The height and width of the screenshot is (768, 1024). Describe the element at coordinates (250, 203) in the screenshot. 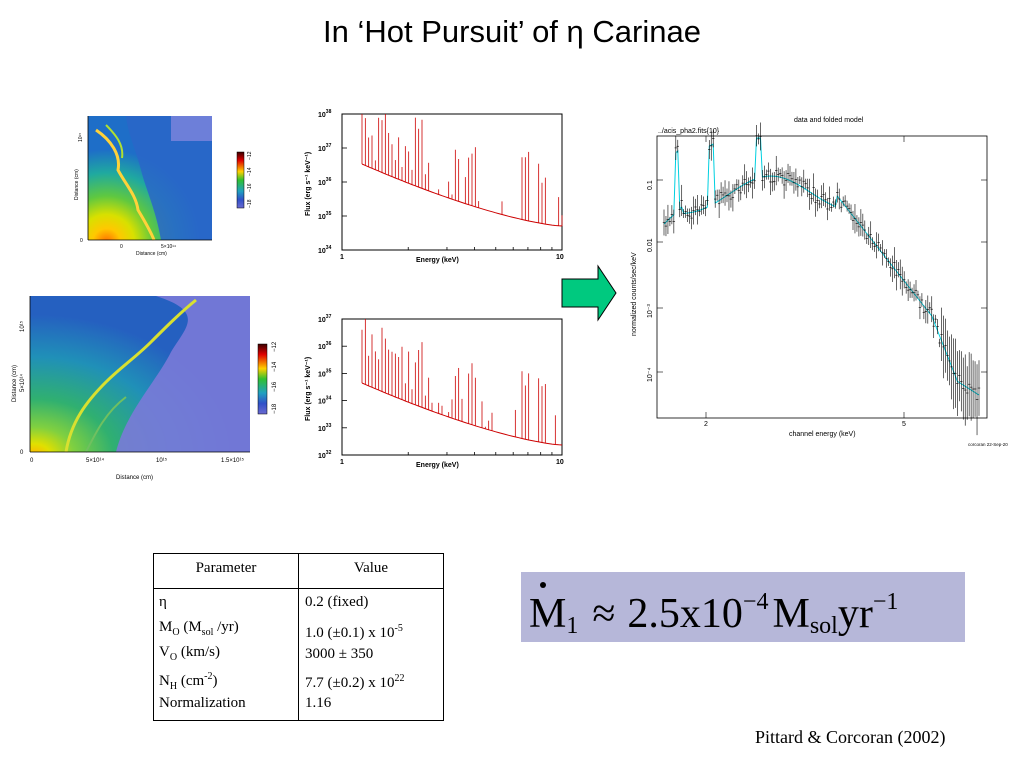

I see `sim-top-cbar-tick-0: −18` at that location.